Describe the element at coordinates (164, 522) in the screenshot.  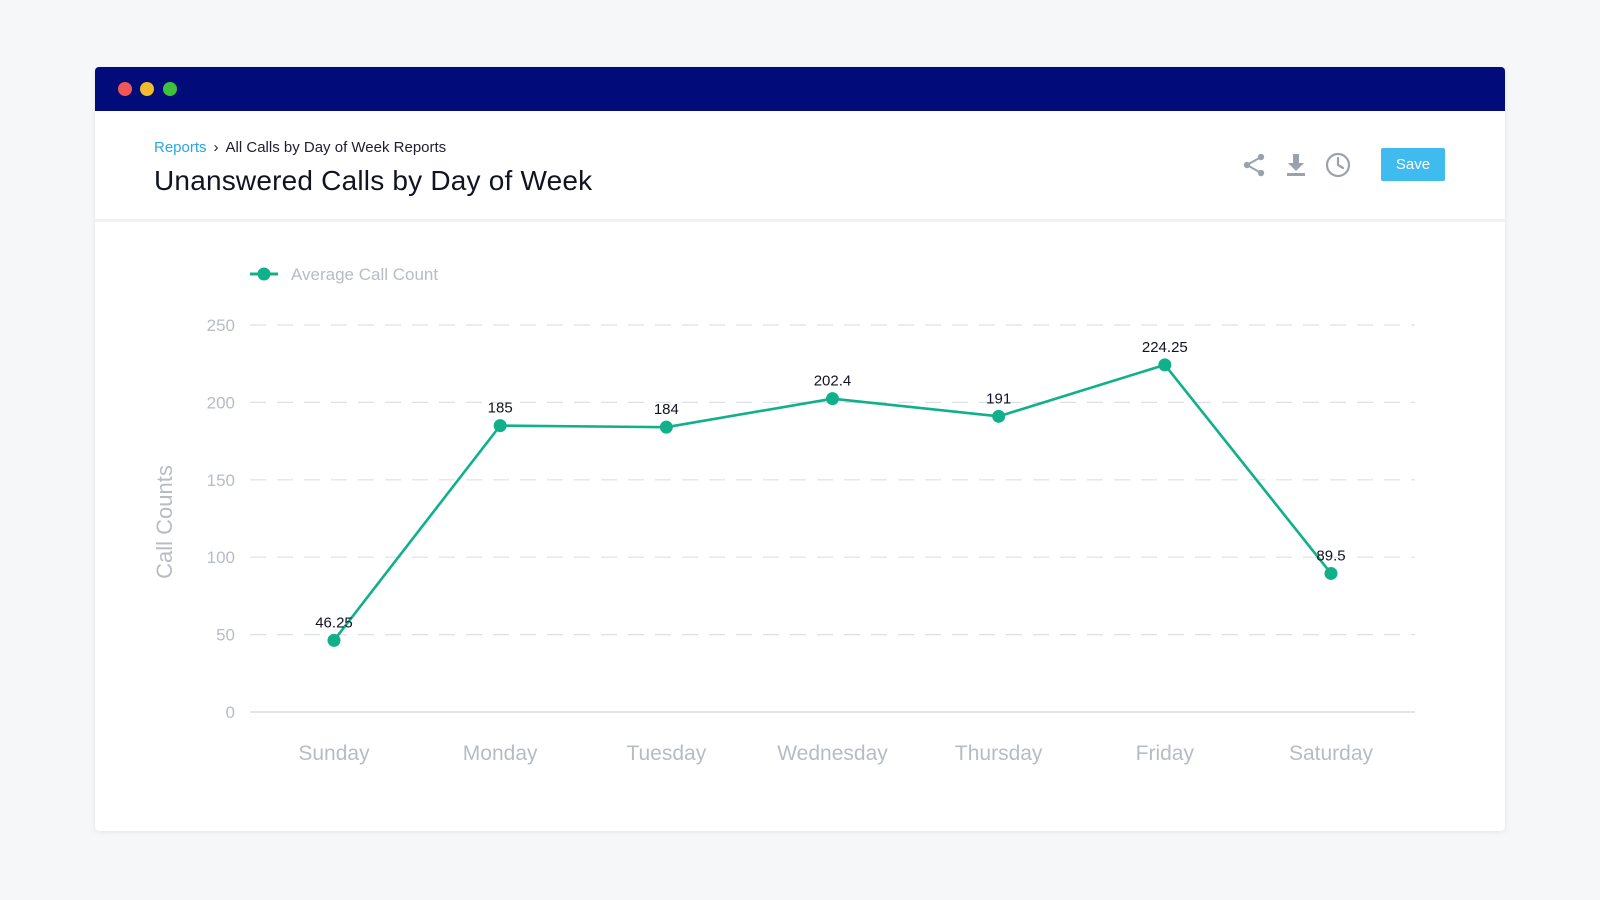
I see `y-axis-label: Call Counts` at that location.